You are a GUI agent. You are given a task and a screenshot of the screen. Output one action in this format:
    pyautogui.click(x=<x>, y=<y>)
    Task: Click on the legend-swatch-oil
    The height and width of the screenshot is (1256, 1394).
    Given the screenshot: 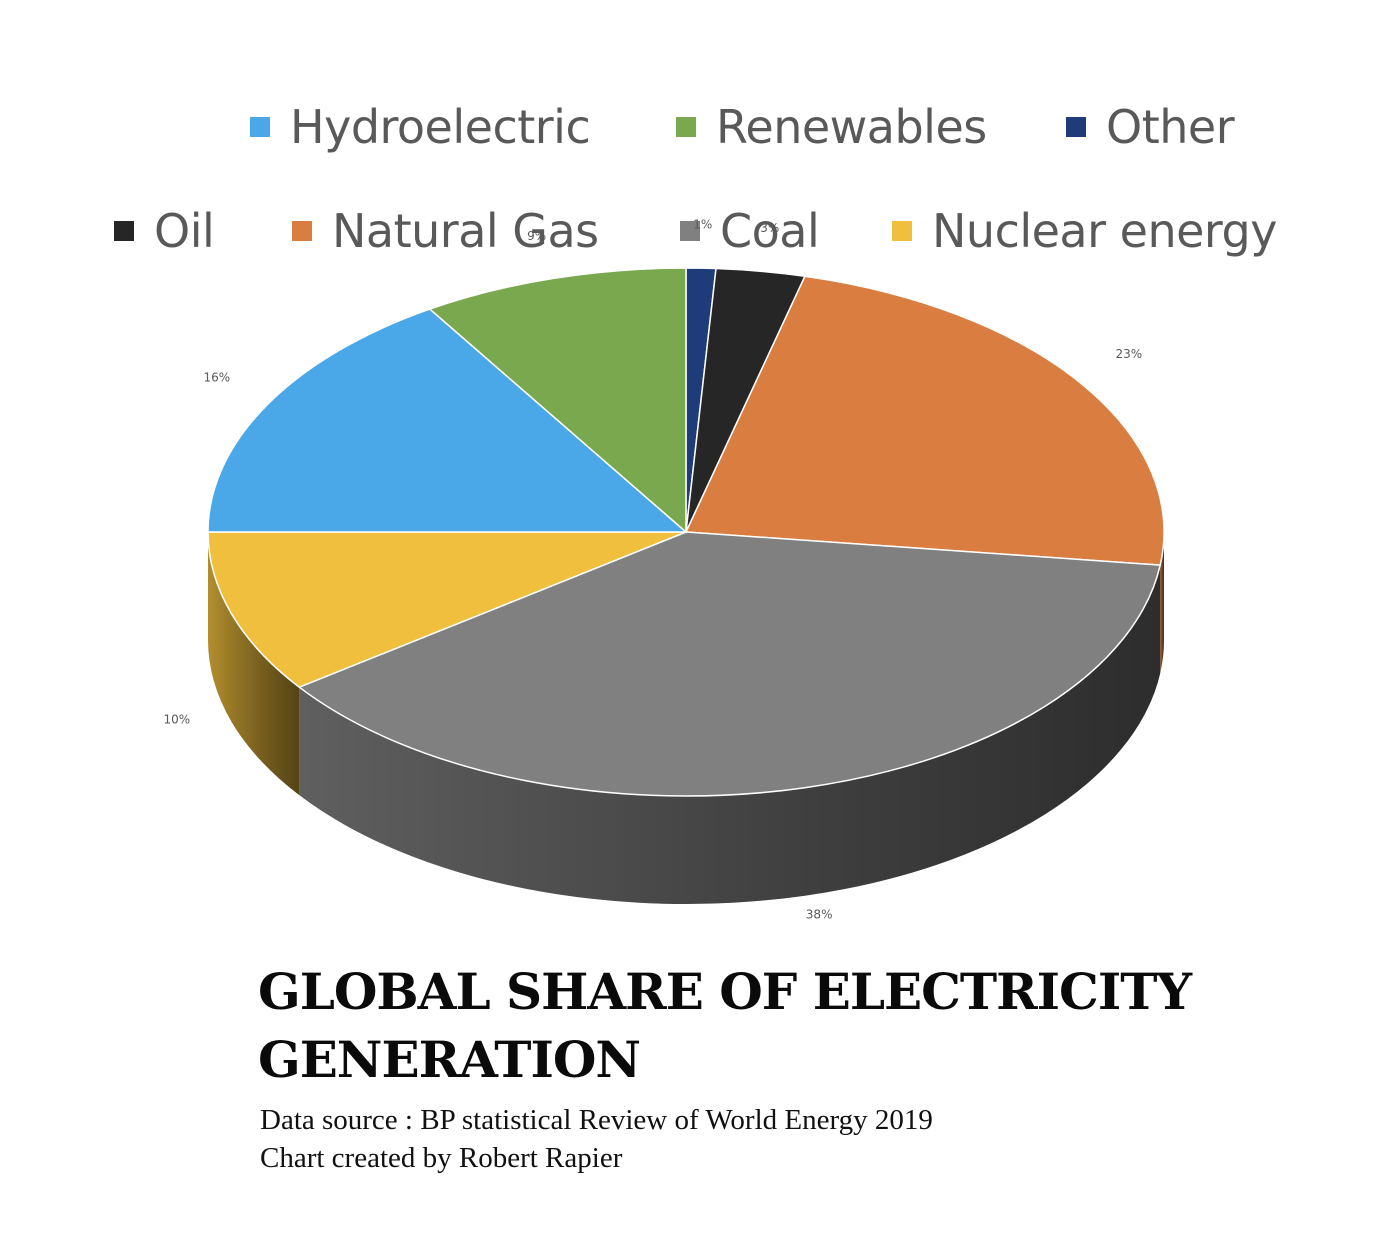 What is the action you would take?
    pyautogui.click(x=124, y=231)
    